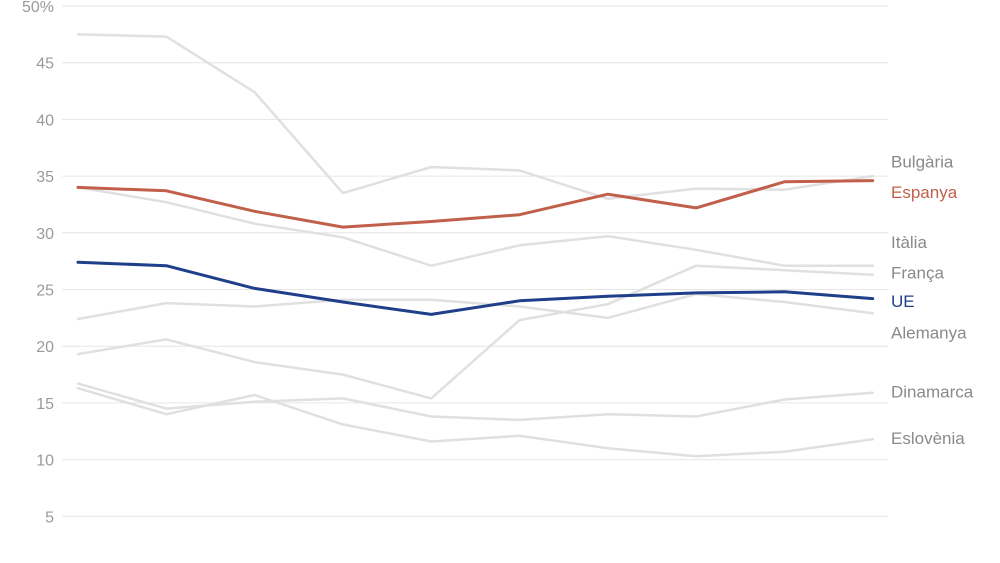 The width and height of the screenshot is (1000, 563). Describe the element at coordinates (917, 272) in the screenshot. I see `series-label-frança: França` at that location.